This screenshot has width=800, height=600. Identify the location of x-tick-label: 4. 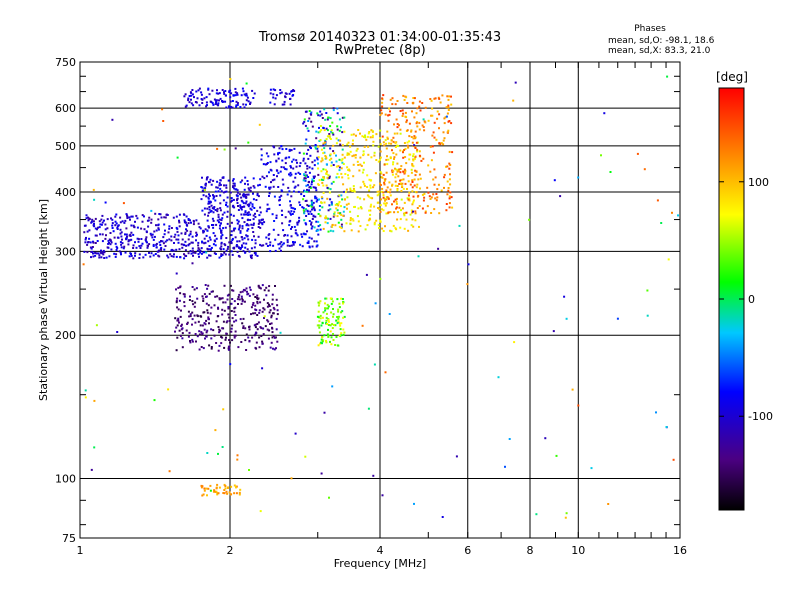
(380, 550).